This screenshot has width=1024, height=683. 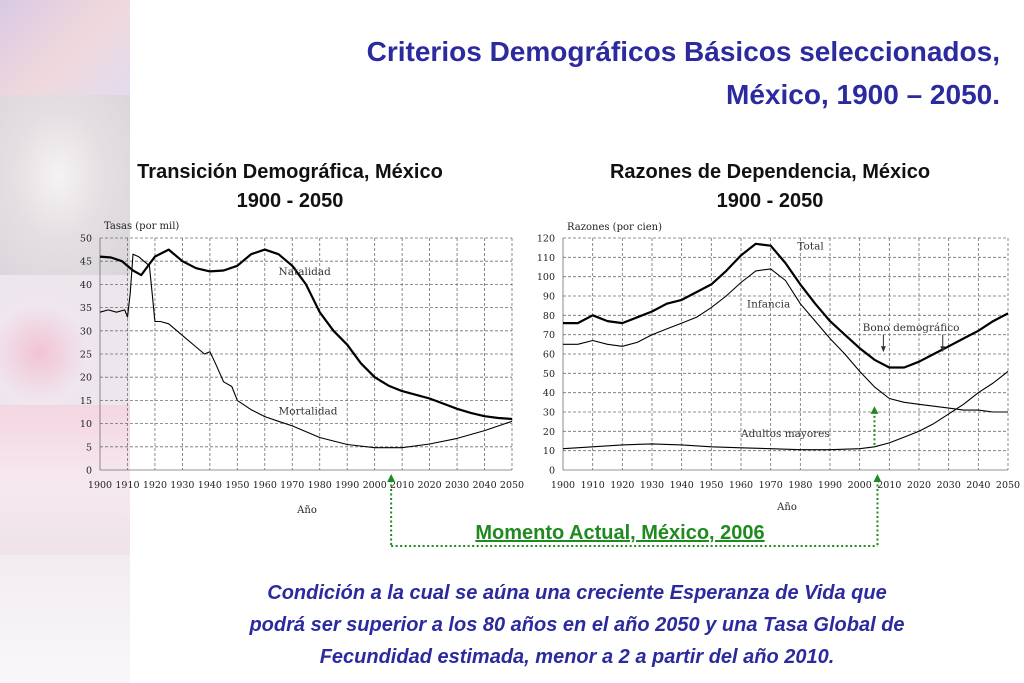 I want to click on elder-face-photo, so click(x=65, y=185).